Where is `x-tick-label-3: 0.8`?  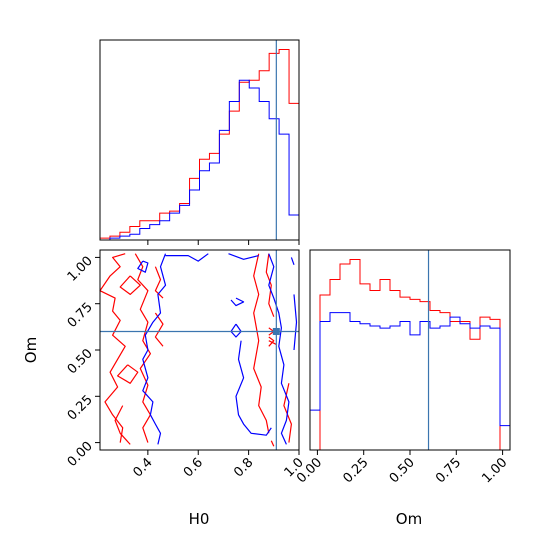
x-tick-label-3: 0.8 is located at coordinates (243, 467).